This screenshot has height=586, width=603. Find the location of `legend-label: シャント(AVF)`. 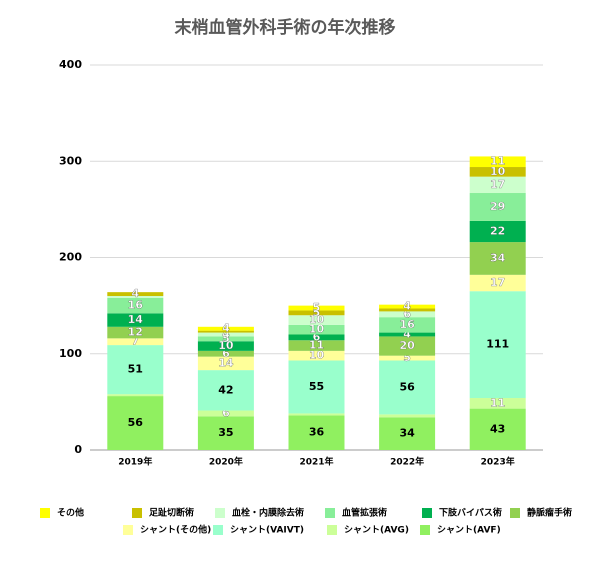

legend-label: シャント(AVF) is located at coordinates (469, 530).